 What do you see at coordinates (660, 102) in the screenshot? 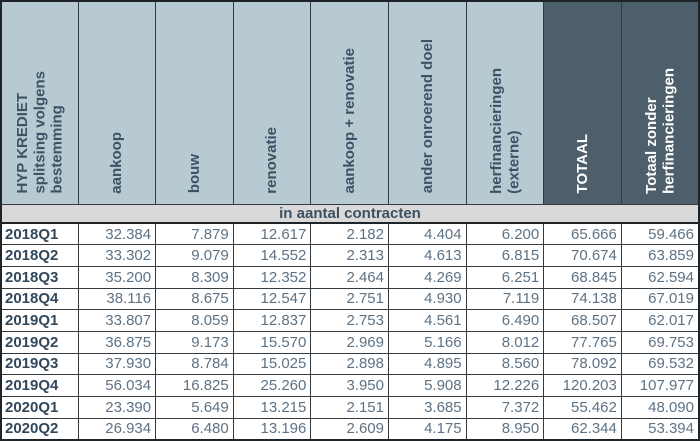
I see `column-header-totaal-zonder: Totaal zonder herfinancieringen` at bounding box center [660, 102].